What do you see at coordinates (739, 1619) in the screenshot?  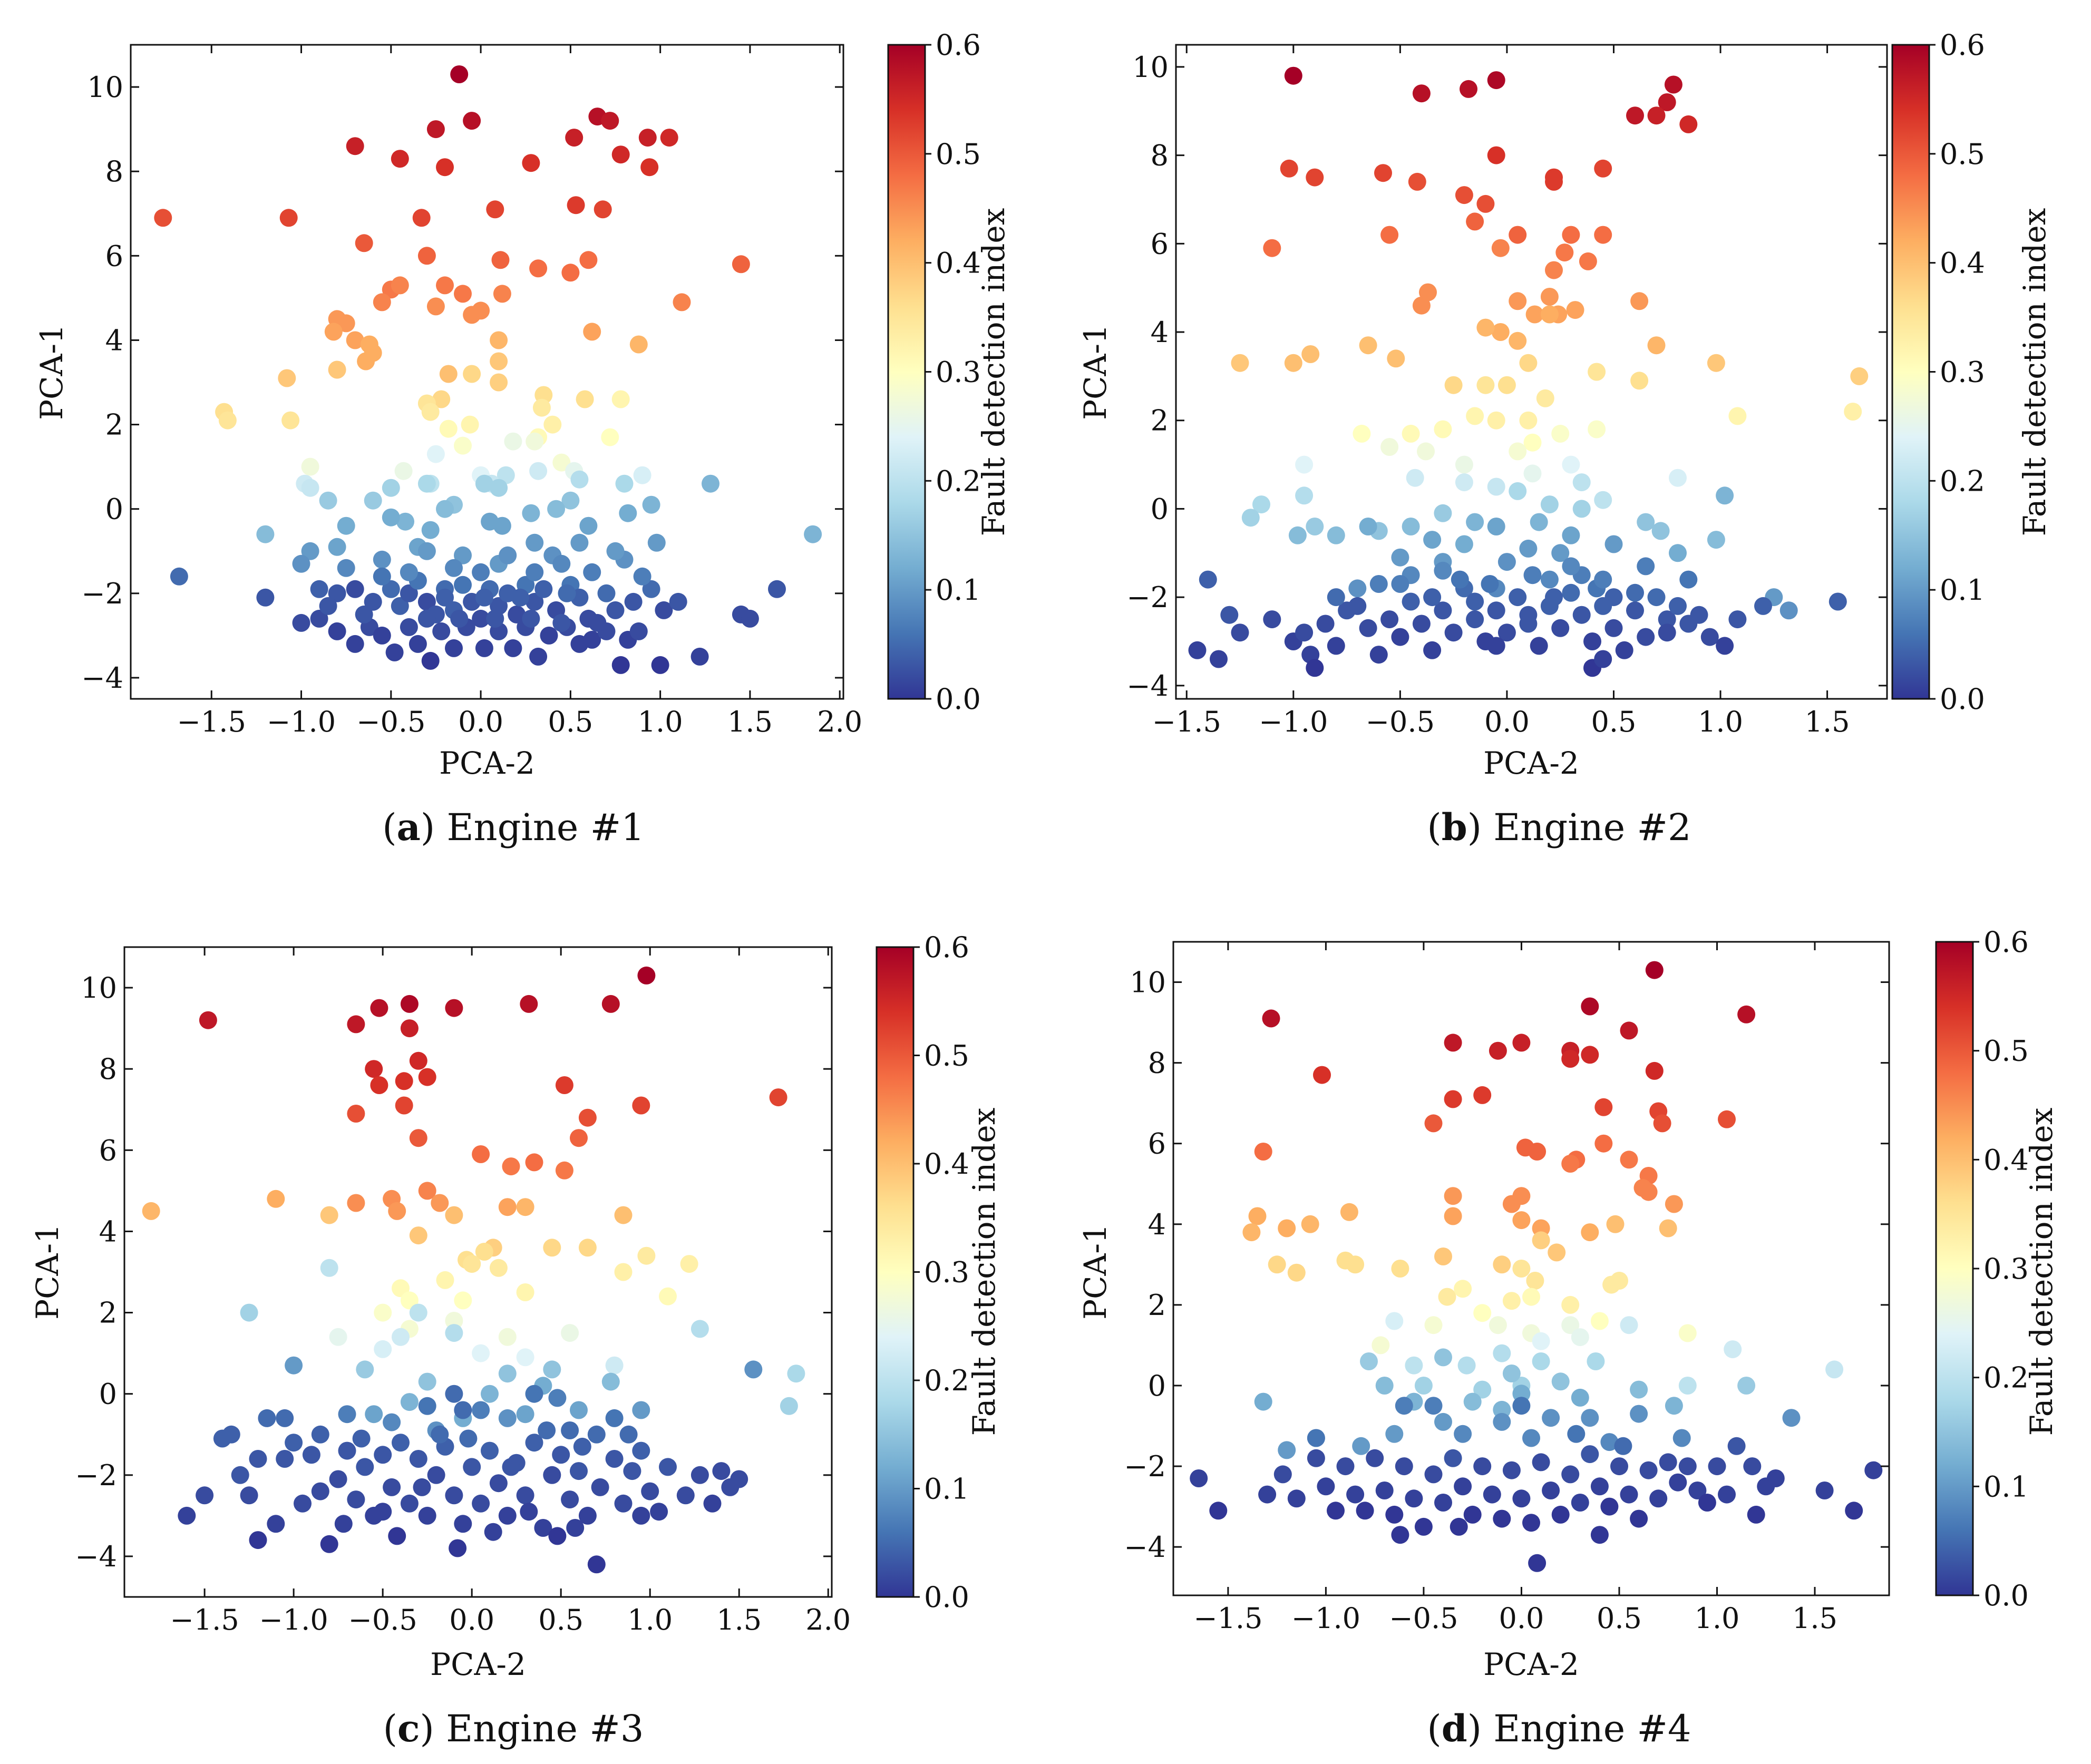 I see `x-tick-label: 1.5` at bounding box center [739, 1619].